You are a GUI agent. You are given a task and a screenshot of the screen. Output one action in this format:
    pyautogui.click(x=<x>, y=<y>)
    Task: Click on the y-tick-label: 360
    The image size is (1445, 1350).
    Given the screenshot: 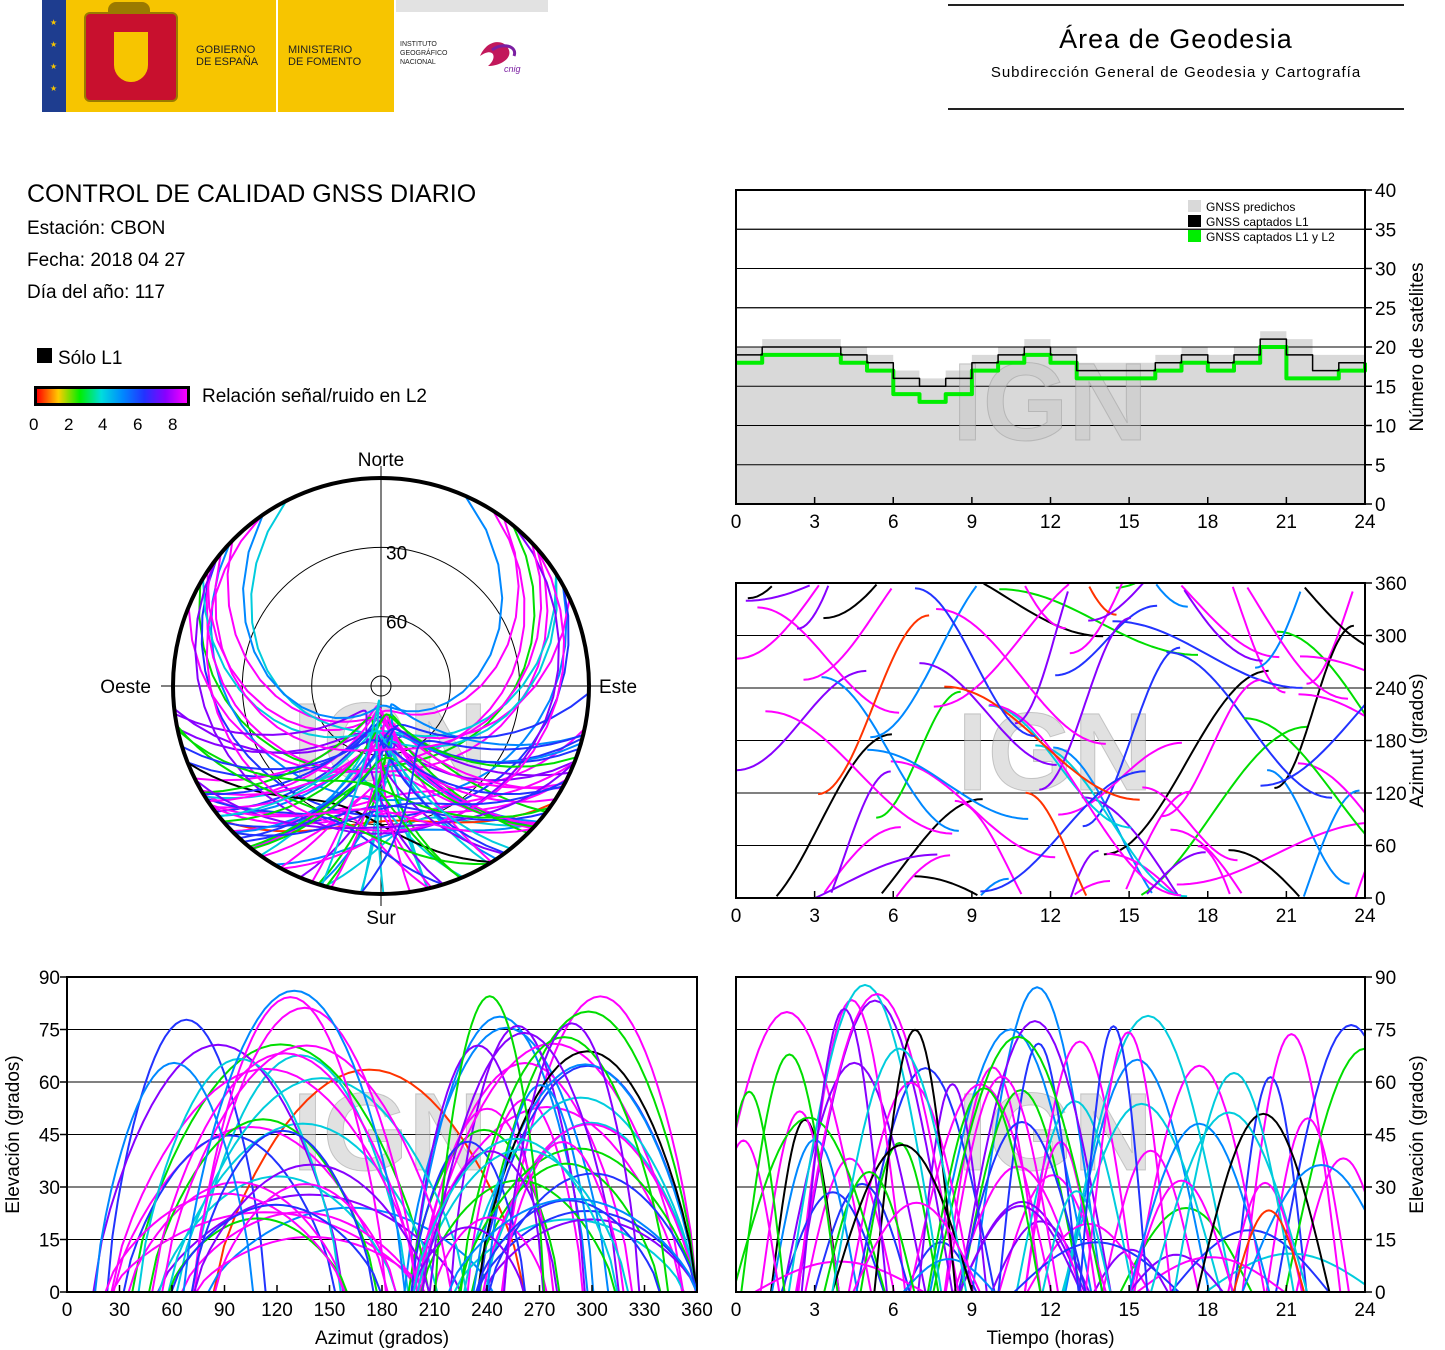 What is the action you would take?
    pyautogui.click(x=1391, y=584)
    